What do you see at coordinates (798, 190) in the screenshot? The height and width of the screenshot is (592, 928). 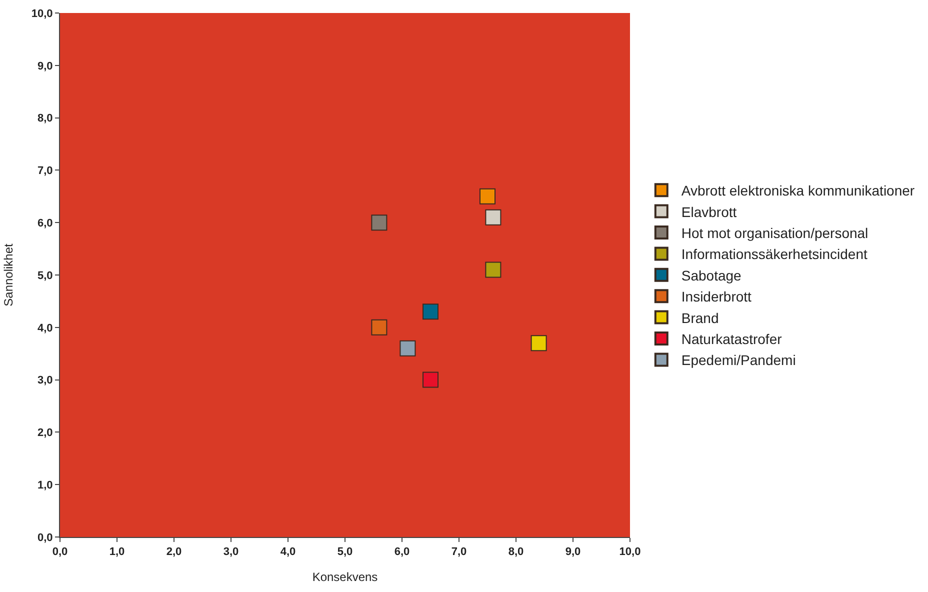 I see `legend-label: Avbrott elektroniska kommunikationer` at bounding box center [798, 190].